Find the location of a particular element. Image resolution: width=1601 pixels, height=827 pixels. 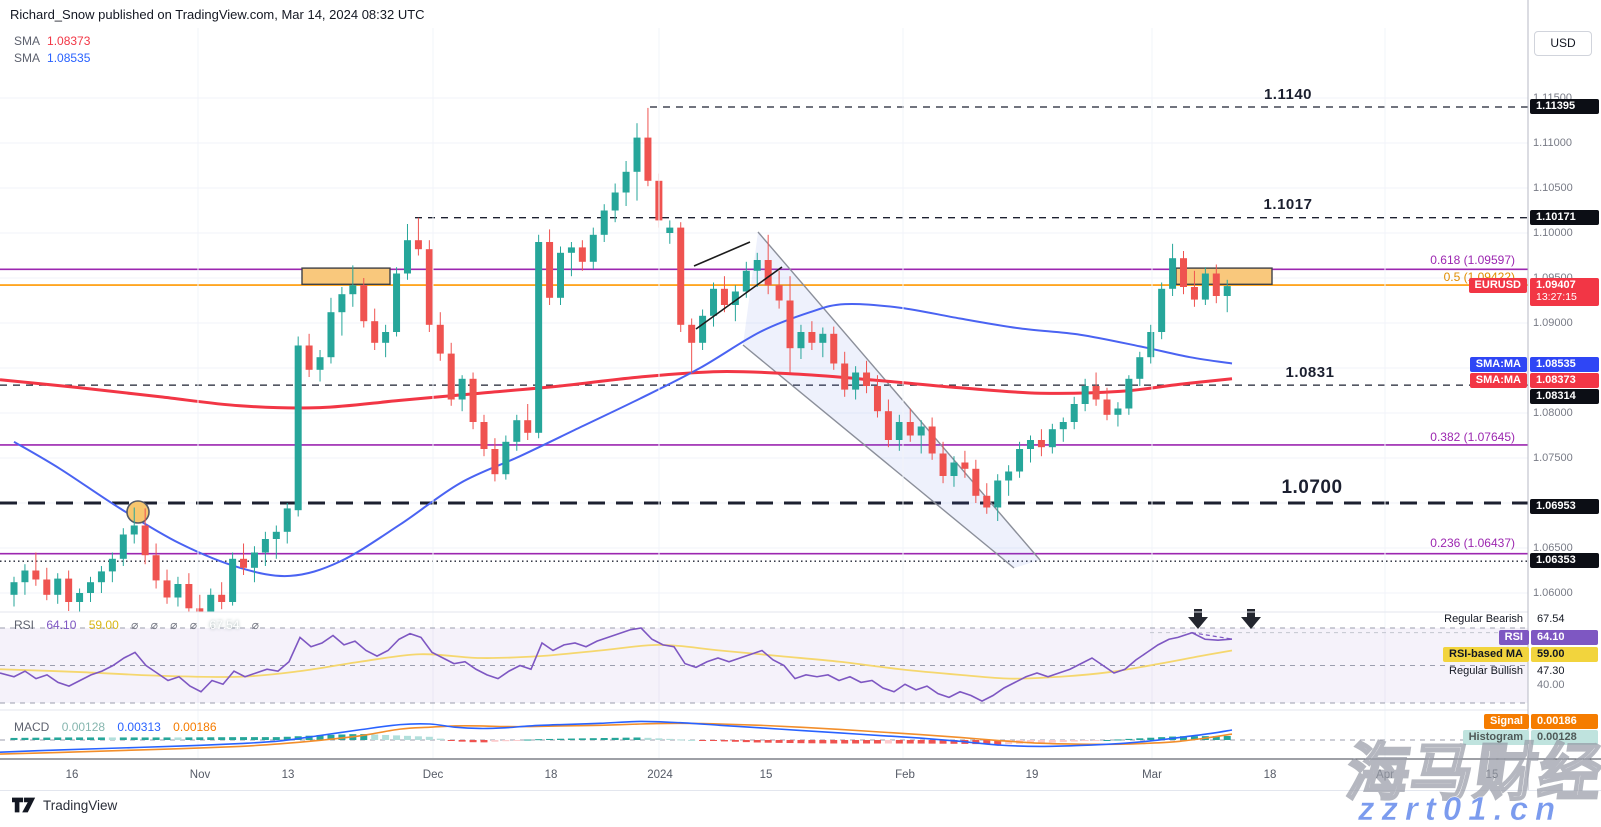

level-label-10700: 1.0700 is located at coordinates (1312, 487).